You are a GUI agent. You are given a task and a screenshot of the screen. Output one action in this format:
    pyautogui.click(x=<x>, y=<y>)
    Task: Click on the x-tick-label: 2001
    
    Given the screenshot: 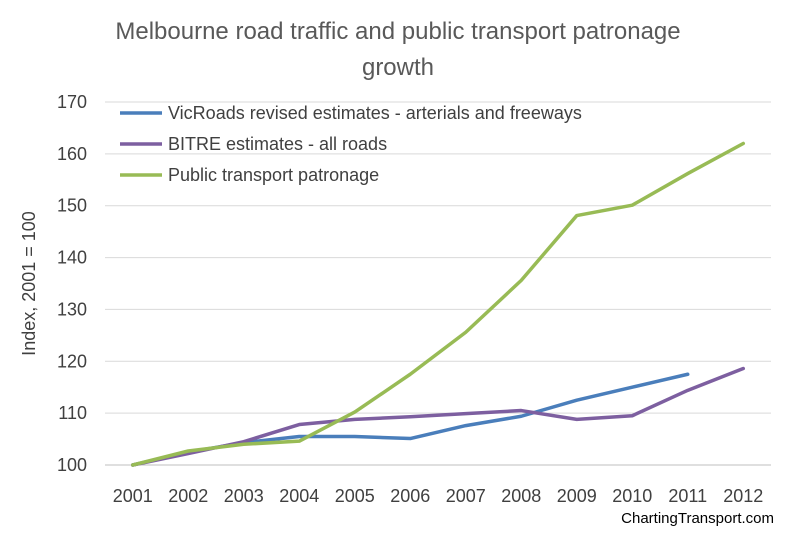 What is the action you would take?
    pyautogui.click(x=133, y=496)
    